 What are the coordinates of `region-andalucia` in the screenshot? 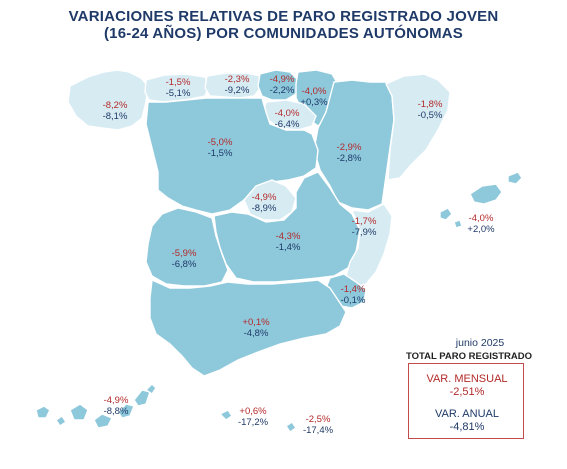 It's located at (248, 327).